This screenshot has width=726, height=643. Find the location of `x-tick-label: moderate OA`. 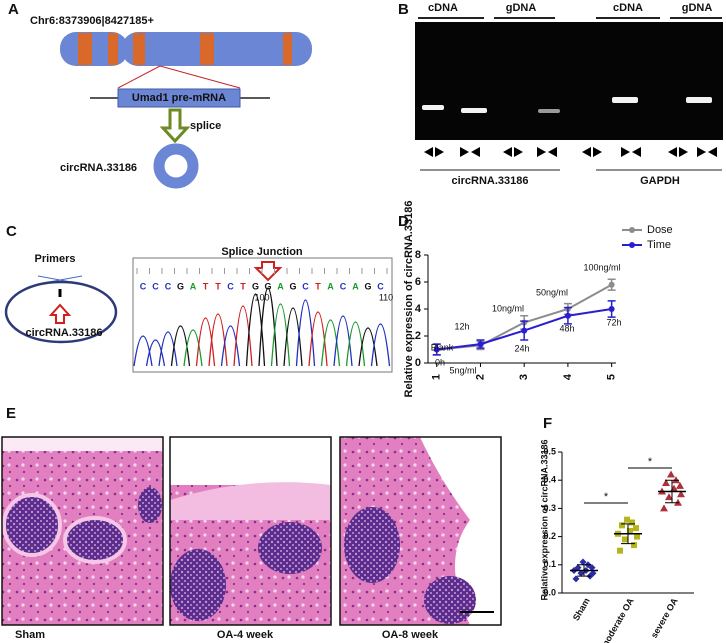

x-tick-label: moderate OA is located at coordinates (617, 619).